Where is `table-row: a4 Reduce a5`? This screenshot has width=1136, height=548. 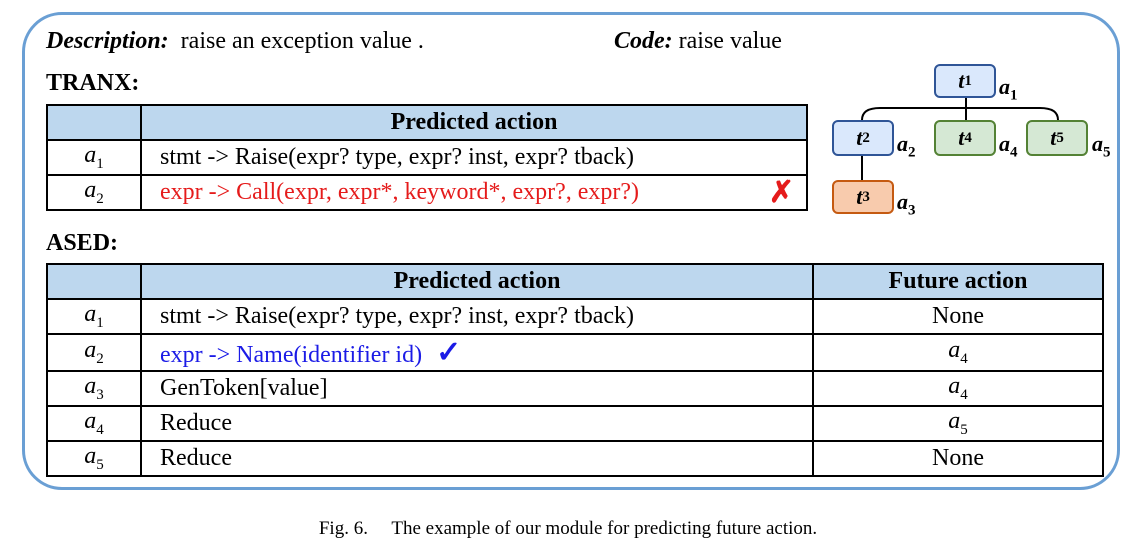
table-row: a4 Reduce a5 is located at coordinates (575, 423).